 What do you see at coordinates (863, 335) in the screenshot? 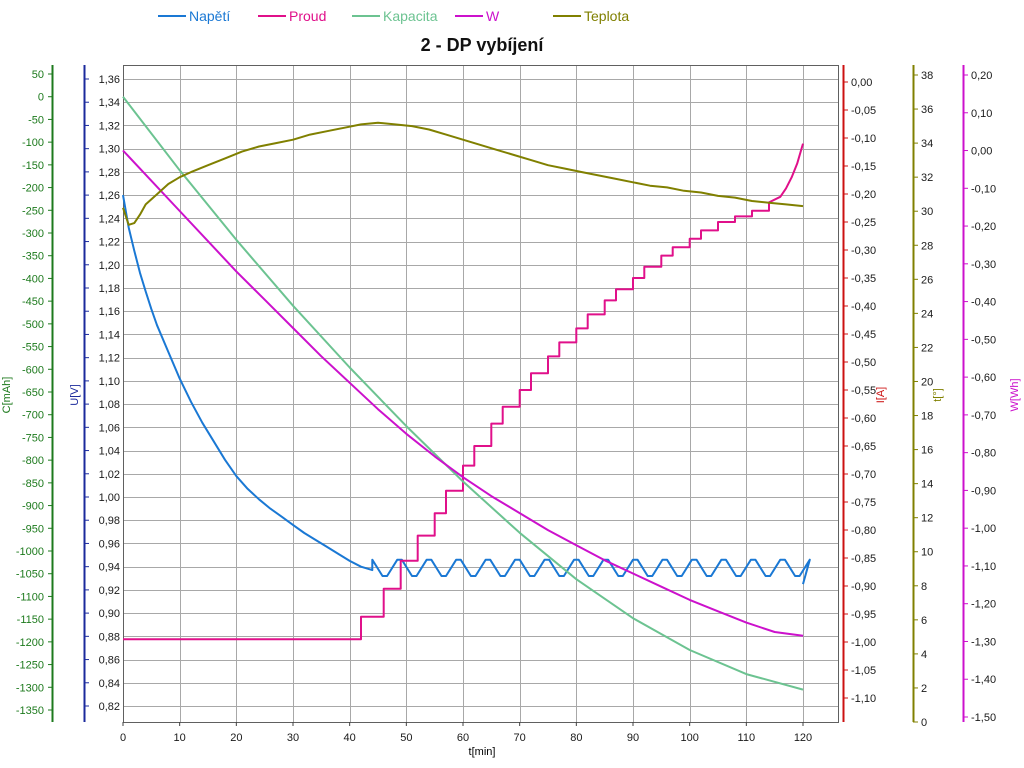
I see `tick-label: -0,45` at bounding box center [863, 335].